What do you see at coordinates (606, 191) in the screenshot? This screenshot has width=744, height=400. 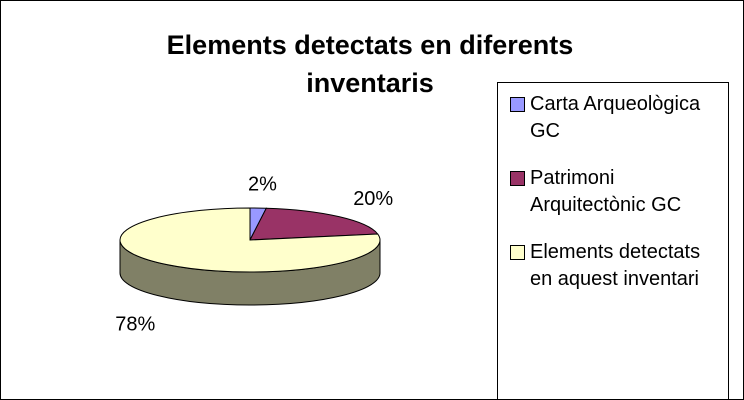 I see `legend-label: Patrimoni Arquitectònic GC` at bounding box center [606, 191].